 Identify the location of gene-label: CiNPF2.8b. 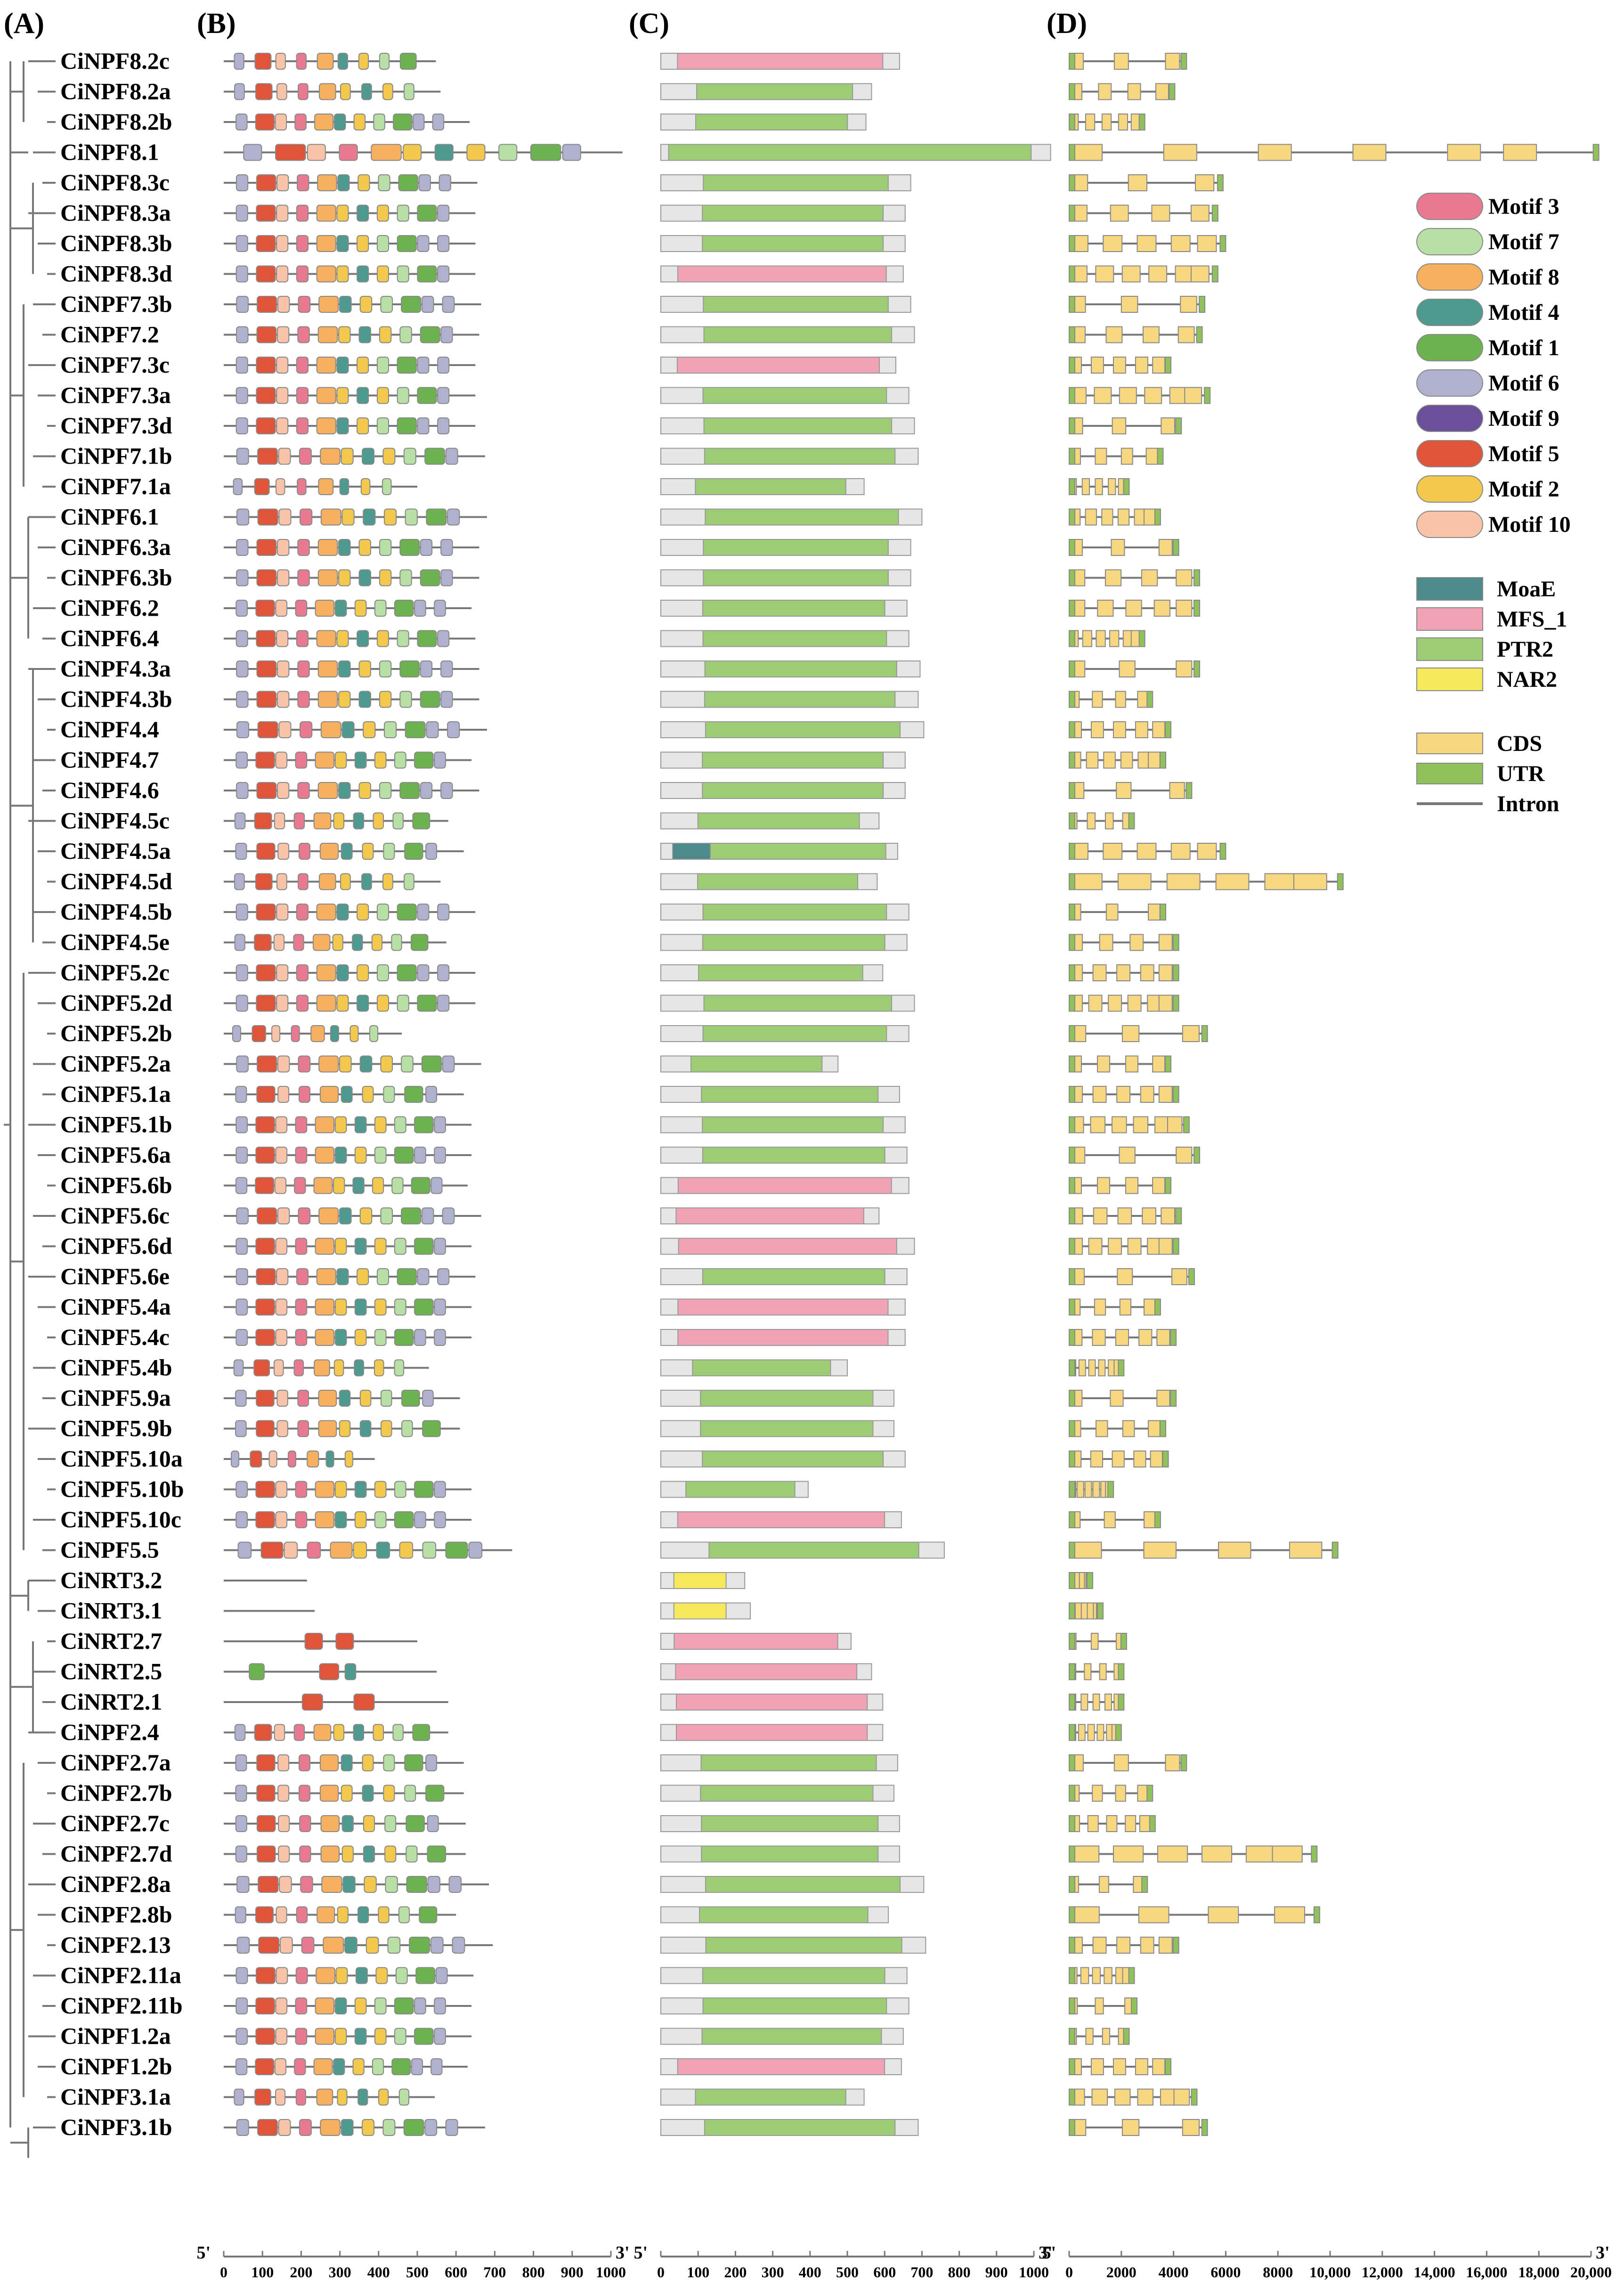
(116, 1915).